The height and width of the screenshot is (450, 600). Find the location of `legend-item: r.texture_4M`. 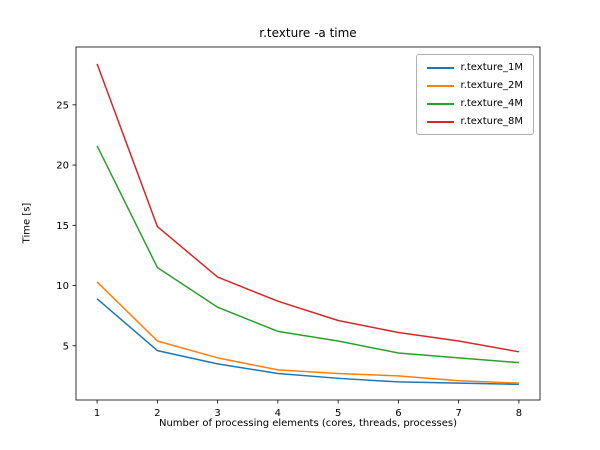

legend-item: r.texture_4M is located at coordinates (474, 103).